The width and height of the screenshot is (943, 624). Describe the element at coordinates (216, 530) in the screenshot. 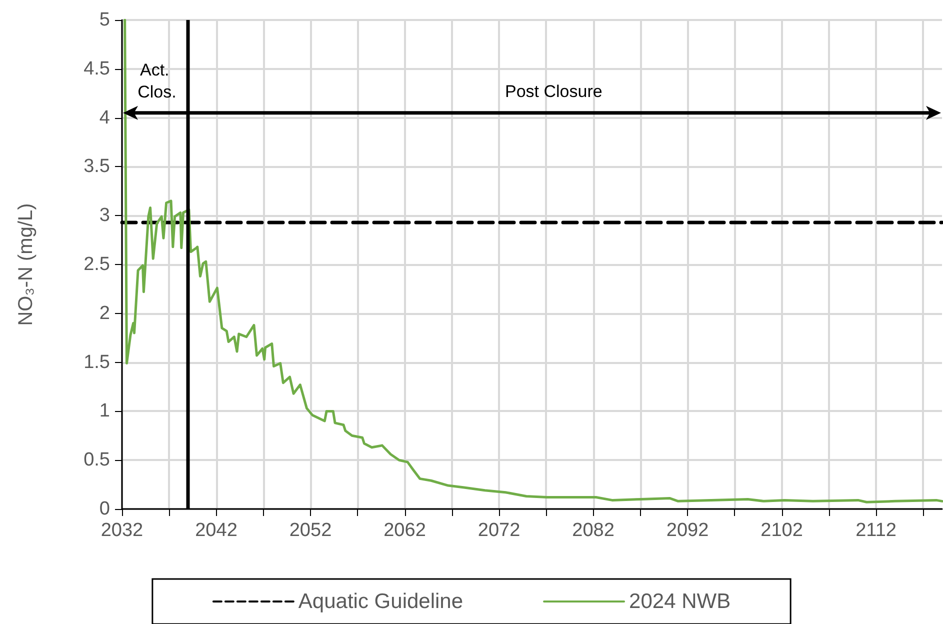

I see `x-tick-label: 2042` at that location.